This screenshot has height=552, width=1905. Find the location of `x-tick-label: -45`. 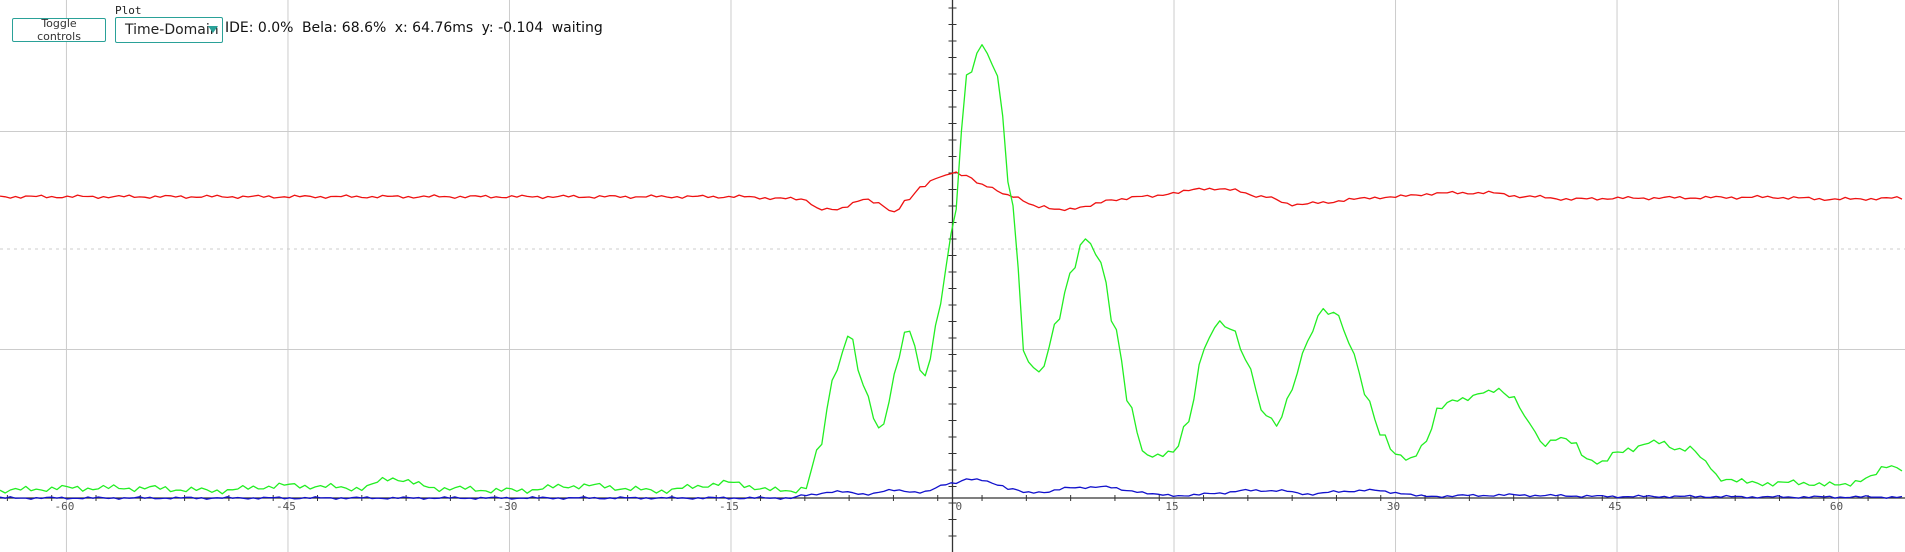

x-tick-label: -45 is located at coordinates (286, 506).